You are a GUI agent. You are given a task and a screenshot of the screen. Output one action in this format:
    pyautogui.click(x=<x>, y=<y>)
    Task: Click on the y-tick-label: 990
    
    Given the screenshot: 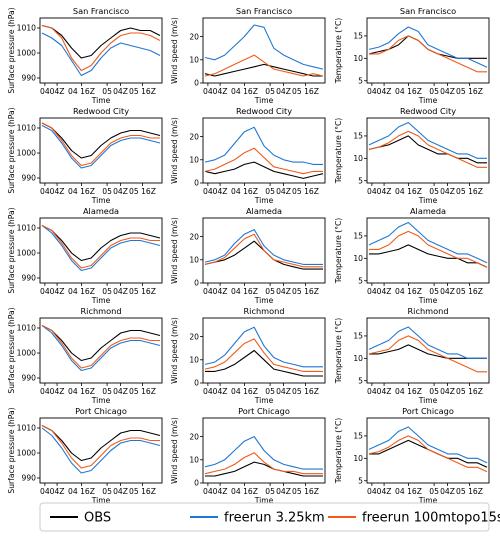 What is the action you would take?
    pyautogui.click(x=29, y=178)
    